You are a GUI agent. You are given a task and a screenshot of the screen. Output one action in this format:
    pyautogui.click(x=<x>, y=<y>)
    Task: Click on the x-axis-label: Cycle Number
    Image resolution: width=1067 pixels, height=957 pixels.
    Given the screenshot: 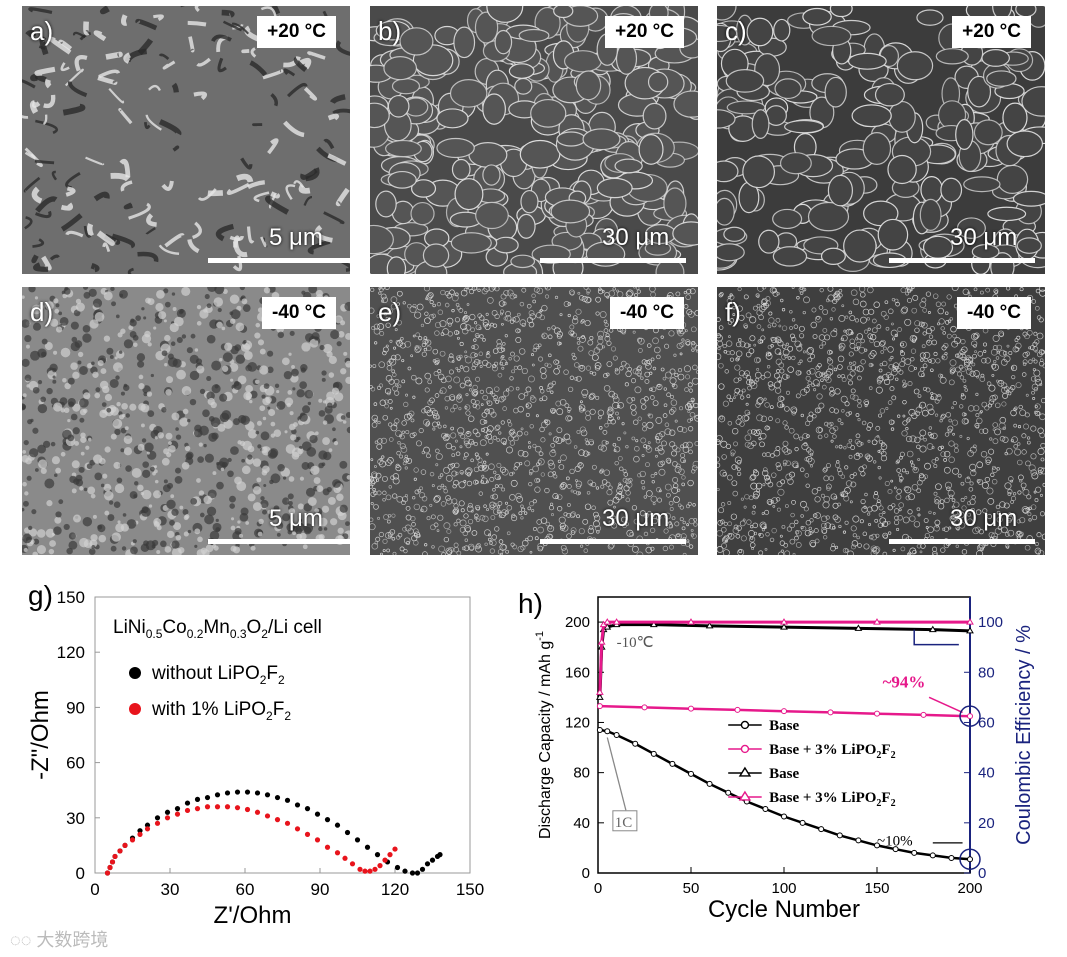 What is the action you would take?
    pyautogui.click(x=784, y=909)
    